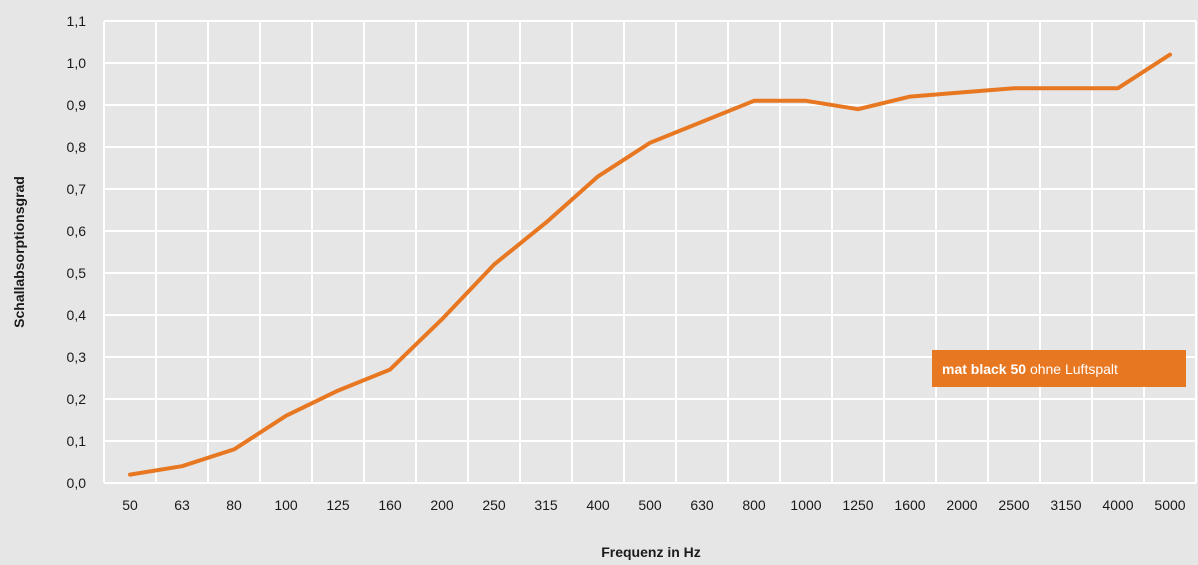 This screenshot has height=565, width=1198. What do you see at coordinates (77, 189) in the screenshot?
I see `y-tick-label: 0,7` at bounding box center [77, 189].